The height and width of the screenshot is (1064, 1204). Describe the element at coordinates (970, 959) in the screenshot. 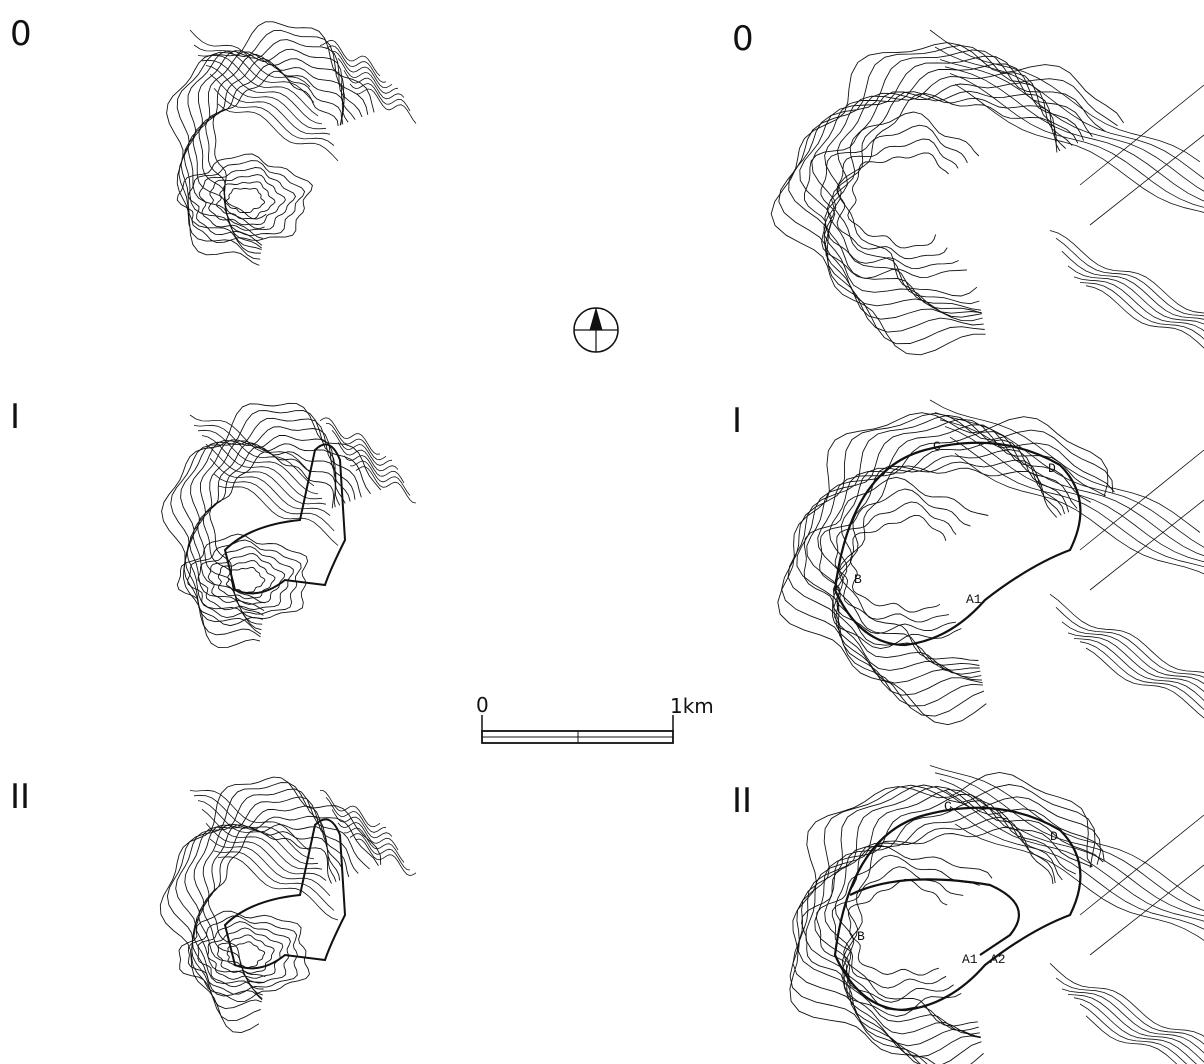

I see `map-annotation: A1` at that location.